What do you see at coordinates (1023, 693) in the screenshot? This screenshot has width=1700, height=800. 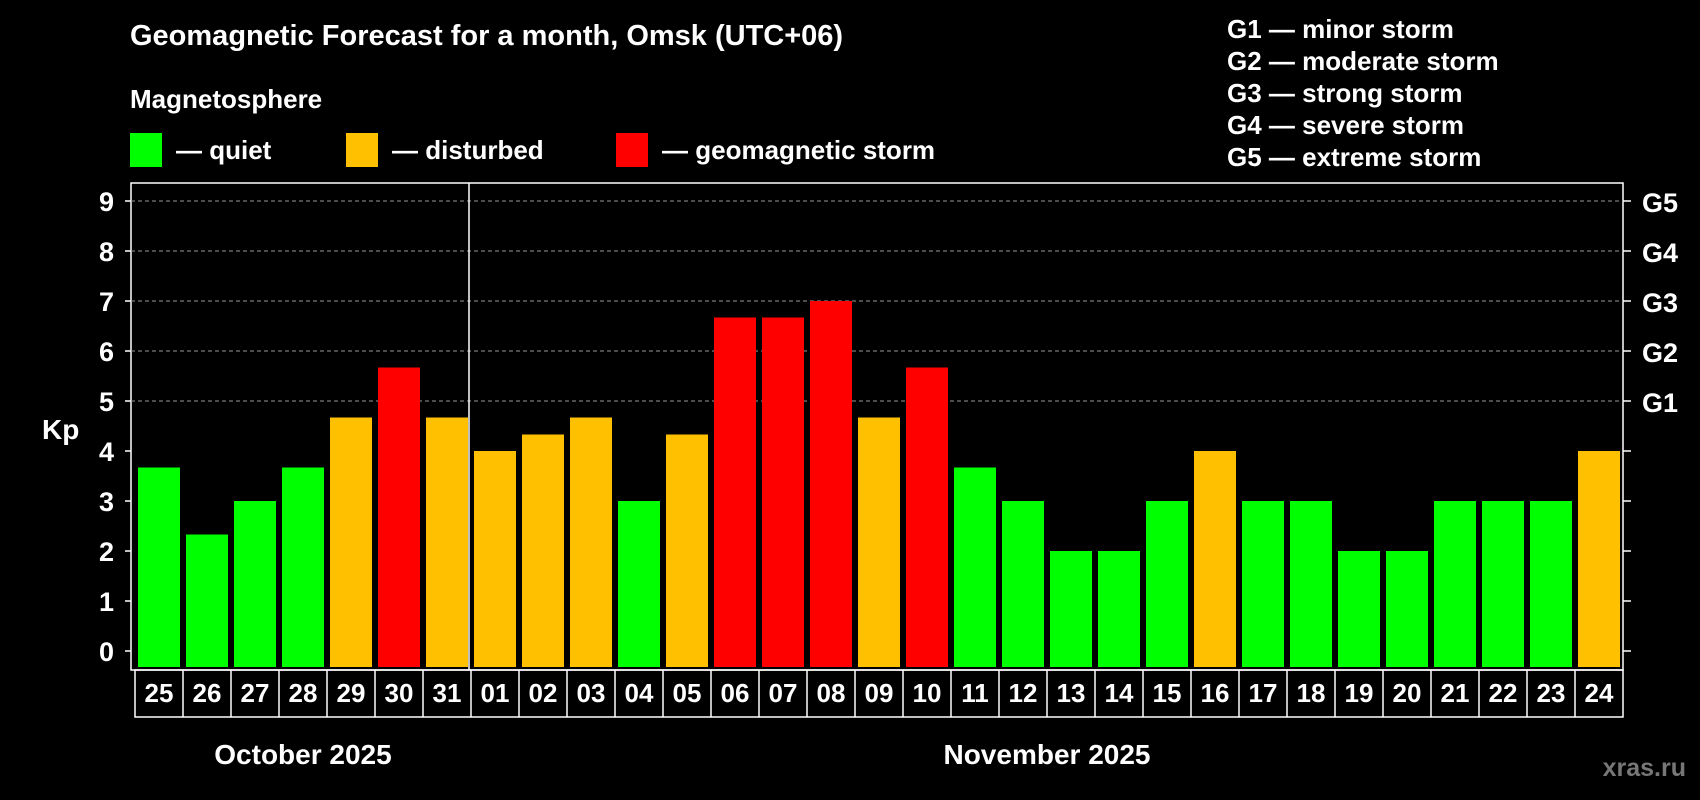 I see `day-label-12: 12` at bounding box center [1023, 693].